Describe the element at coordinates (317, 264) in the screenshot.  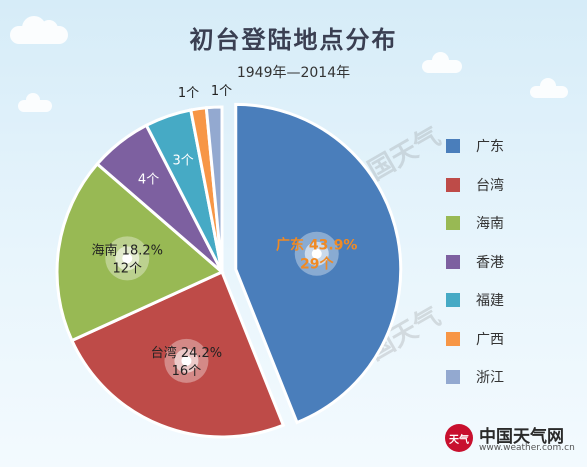
I see `slice-count-label: 29个` at that location.